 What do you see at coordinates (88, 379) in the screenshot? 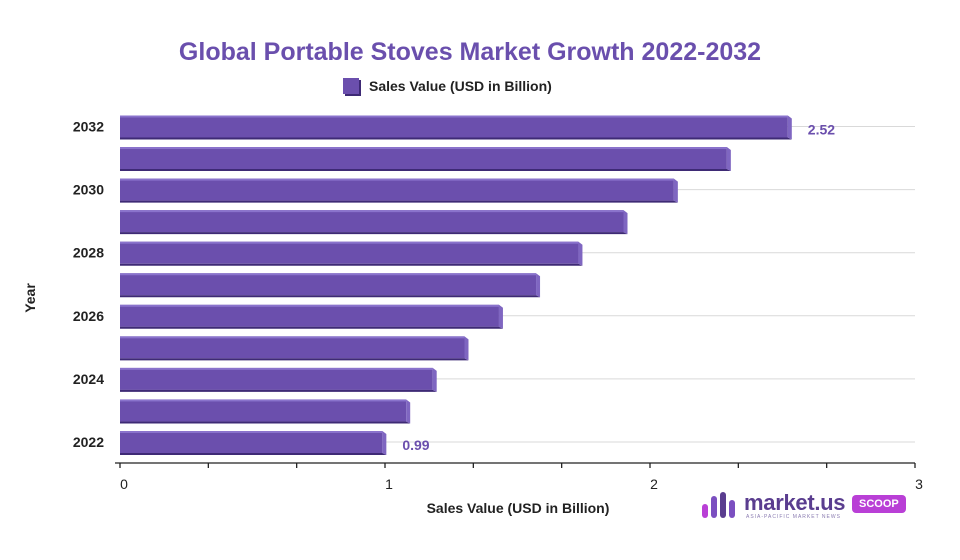
I see `y-tick-label: 2024` at bounding box center [88, 379].